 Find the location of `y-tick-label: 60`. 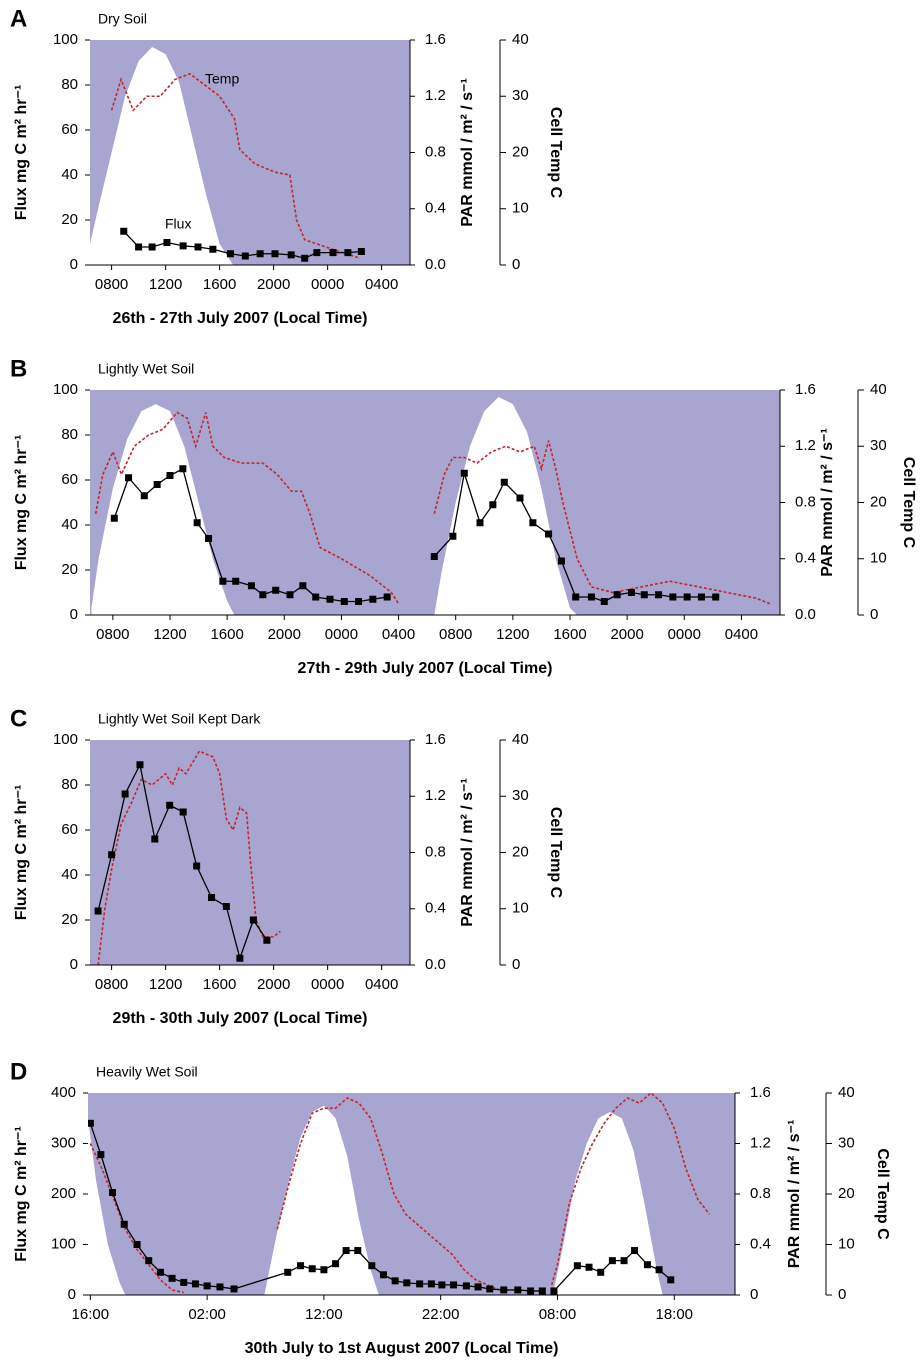

y-tick-label: 60 is located at coordinates (69, 129).